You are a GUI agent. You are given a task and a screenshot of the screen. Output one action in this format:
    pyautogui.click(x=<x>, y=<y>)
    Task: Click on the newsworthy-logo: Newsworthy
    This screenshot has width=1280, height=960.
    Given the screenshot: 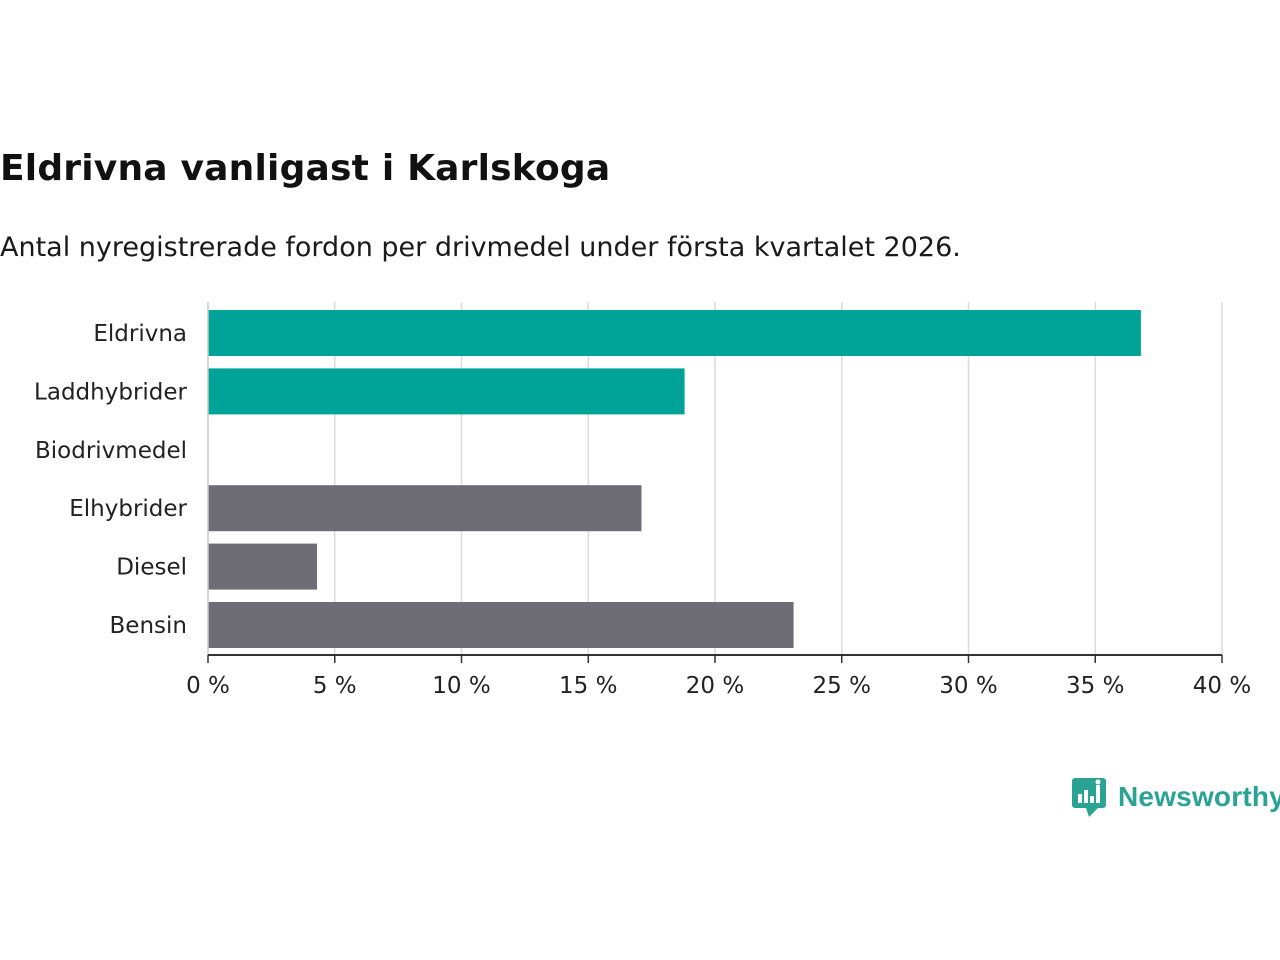 What is the action you would take?
    pyautogui.click(x=1176, y=797)
    